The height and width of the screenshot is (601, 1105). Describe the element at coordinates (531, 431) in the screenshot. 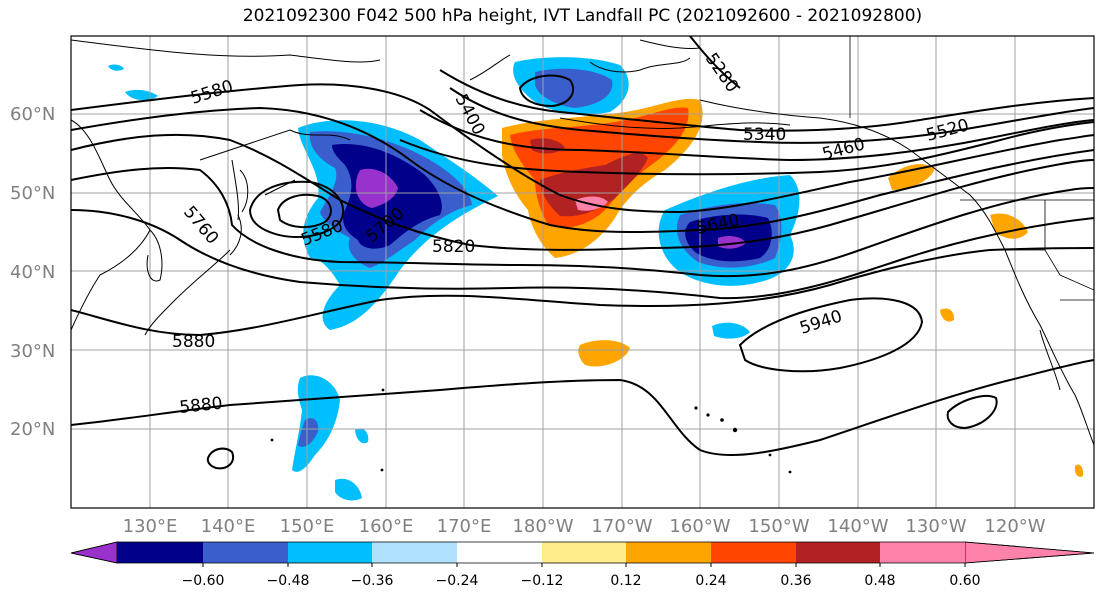

I see `islands` at that location.